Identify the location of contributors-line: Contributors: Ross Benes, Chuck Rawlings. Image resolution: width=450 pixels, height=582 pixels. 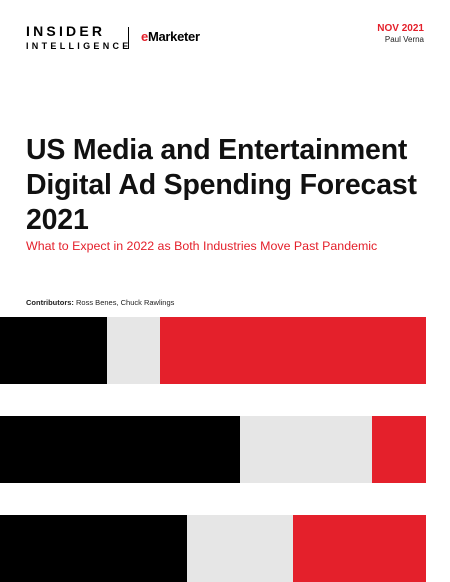
(100, 303).